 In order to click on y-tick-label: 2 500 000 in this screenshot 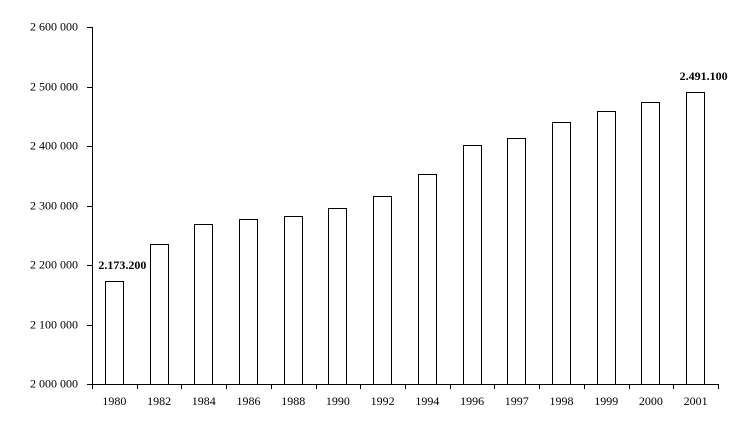, I will do `click(54, 86)`.